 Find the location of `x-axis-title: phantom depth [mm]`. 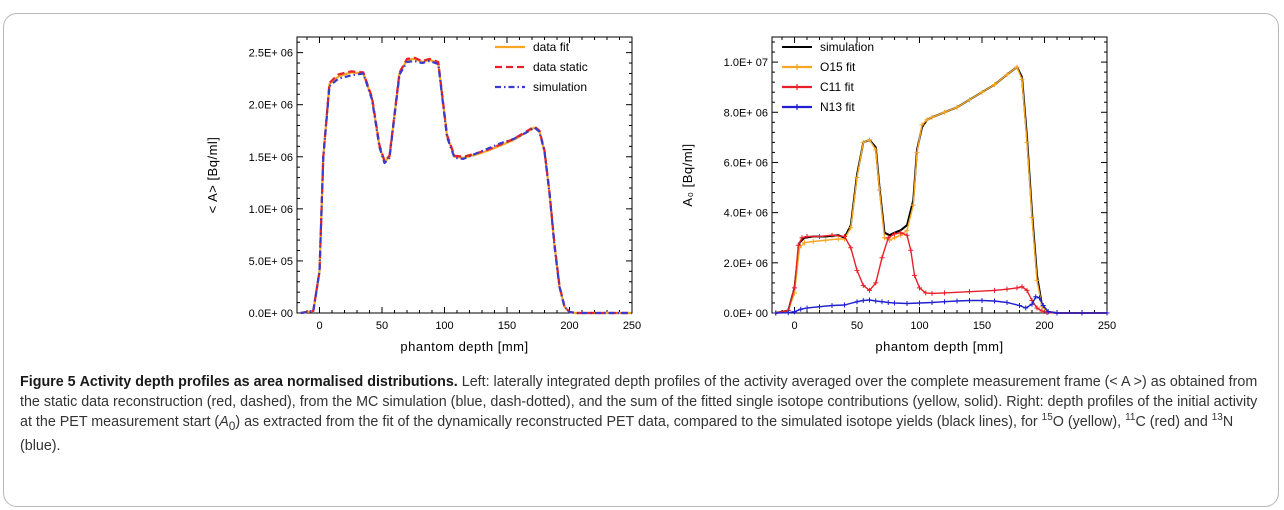

x-axis-title: phantom depth [mm] is located at coordinates (464, 346).